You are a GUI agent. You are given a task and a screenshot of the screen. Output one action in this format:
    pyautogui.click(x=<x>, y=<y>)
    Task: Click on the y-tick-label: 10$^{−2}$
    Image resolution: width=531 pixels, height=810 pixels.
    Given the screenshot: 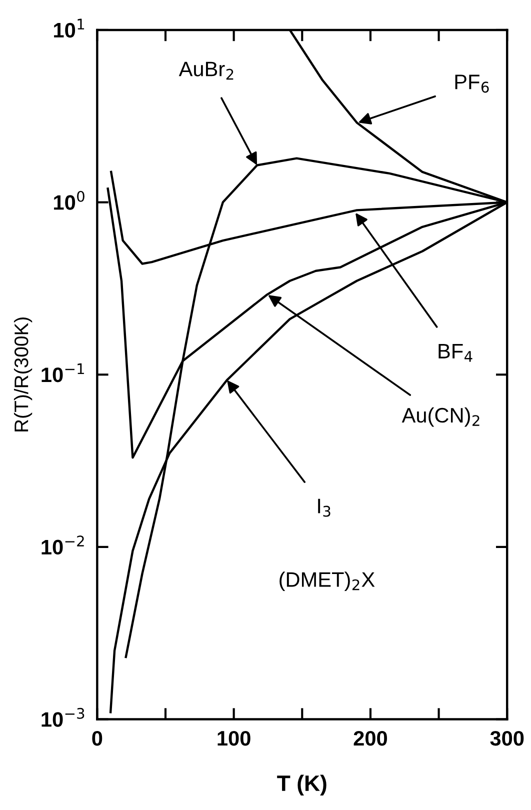 What is the action you would take?
    pyautogui.click(x=63, y=545)
    